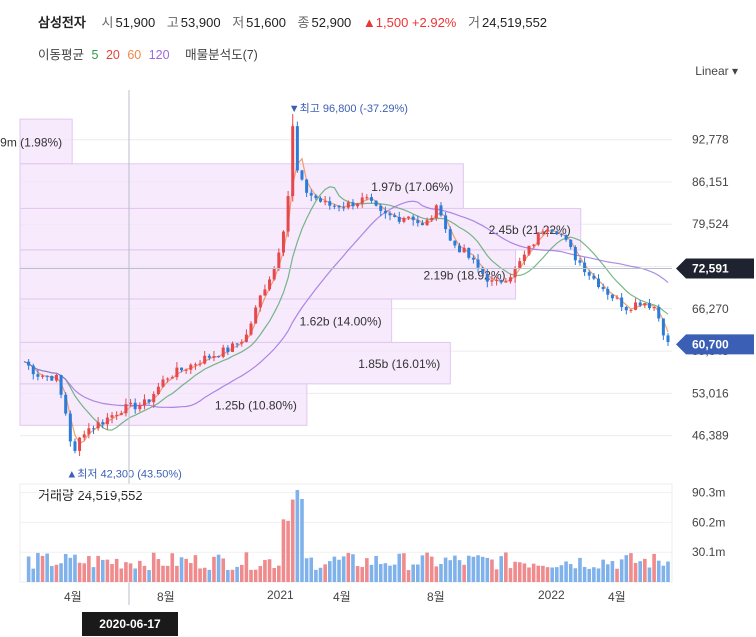 The height and width of the screenshot is (637, 756). What do you see at coordinates (708, 522) in the screenshot?
I see `volume-tick-label: 60.2m` at bounding box center [708, 522].